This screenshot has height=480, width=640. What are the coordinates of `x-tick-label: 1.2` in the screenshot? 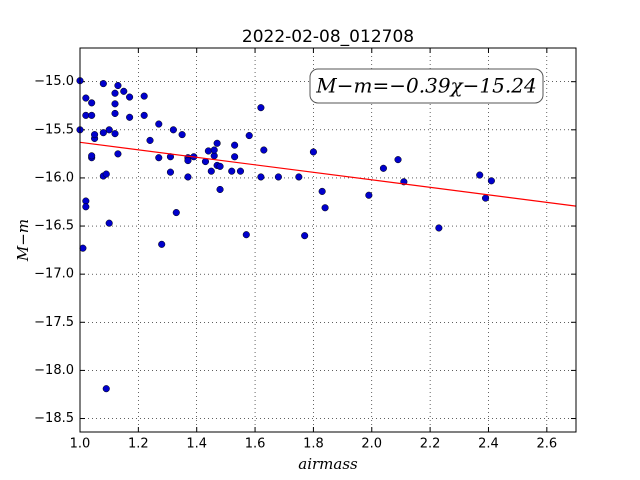 It's located at (138, 444).